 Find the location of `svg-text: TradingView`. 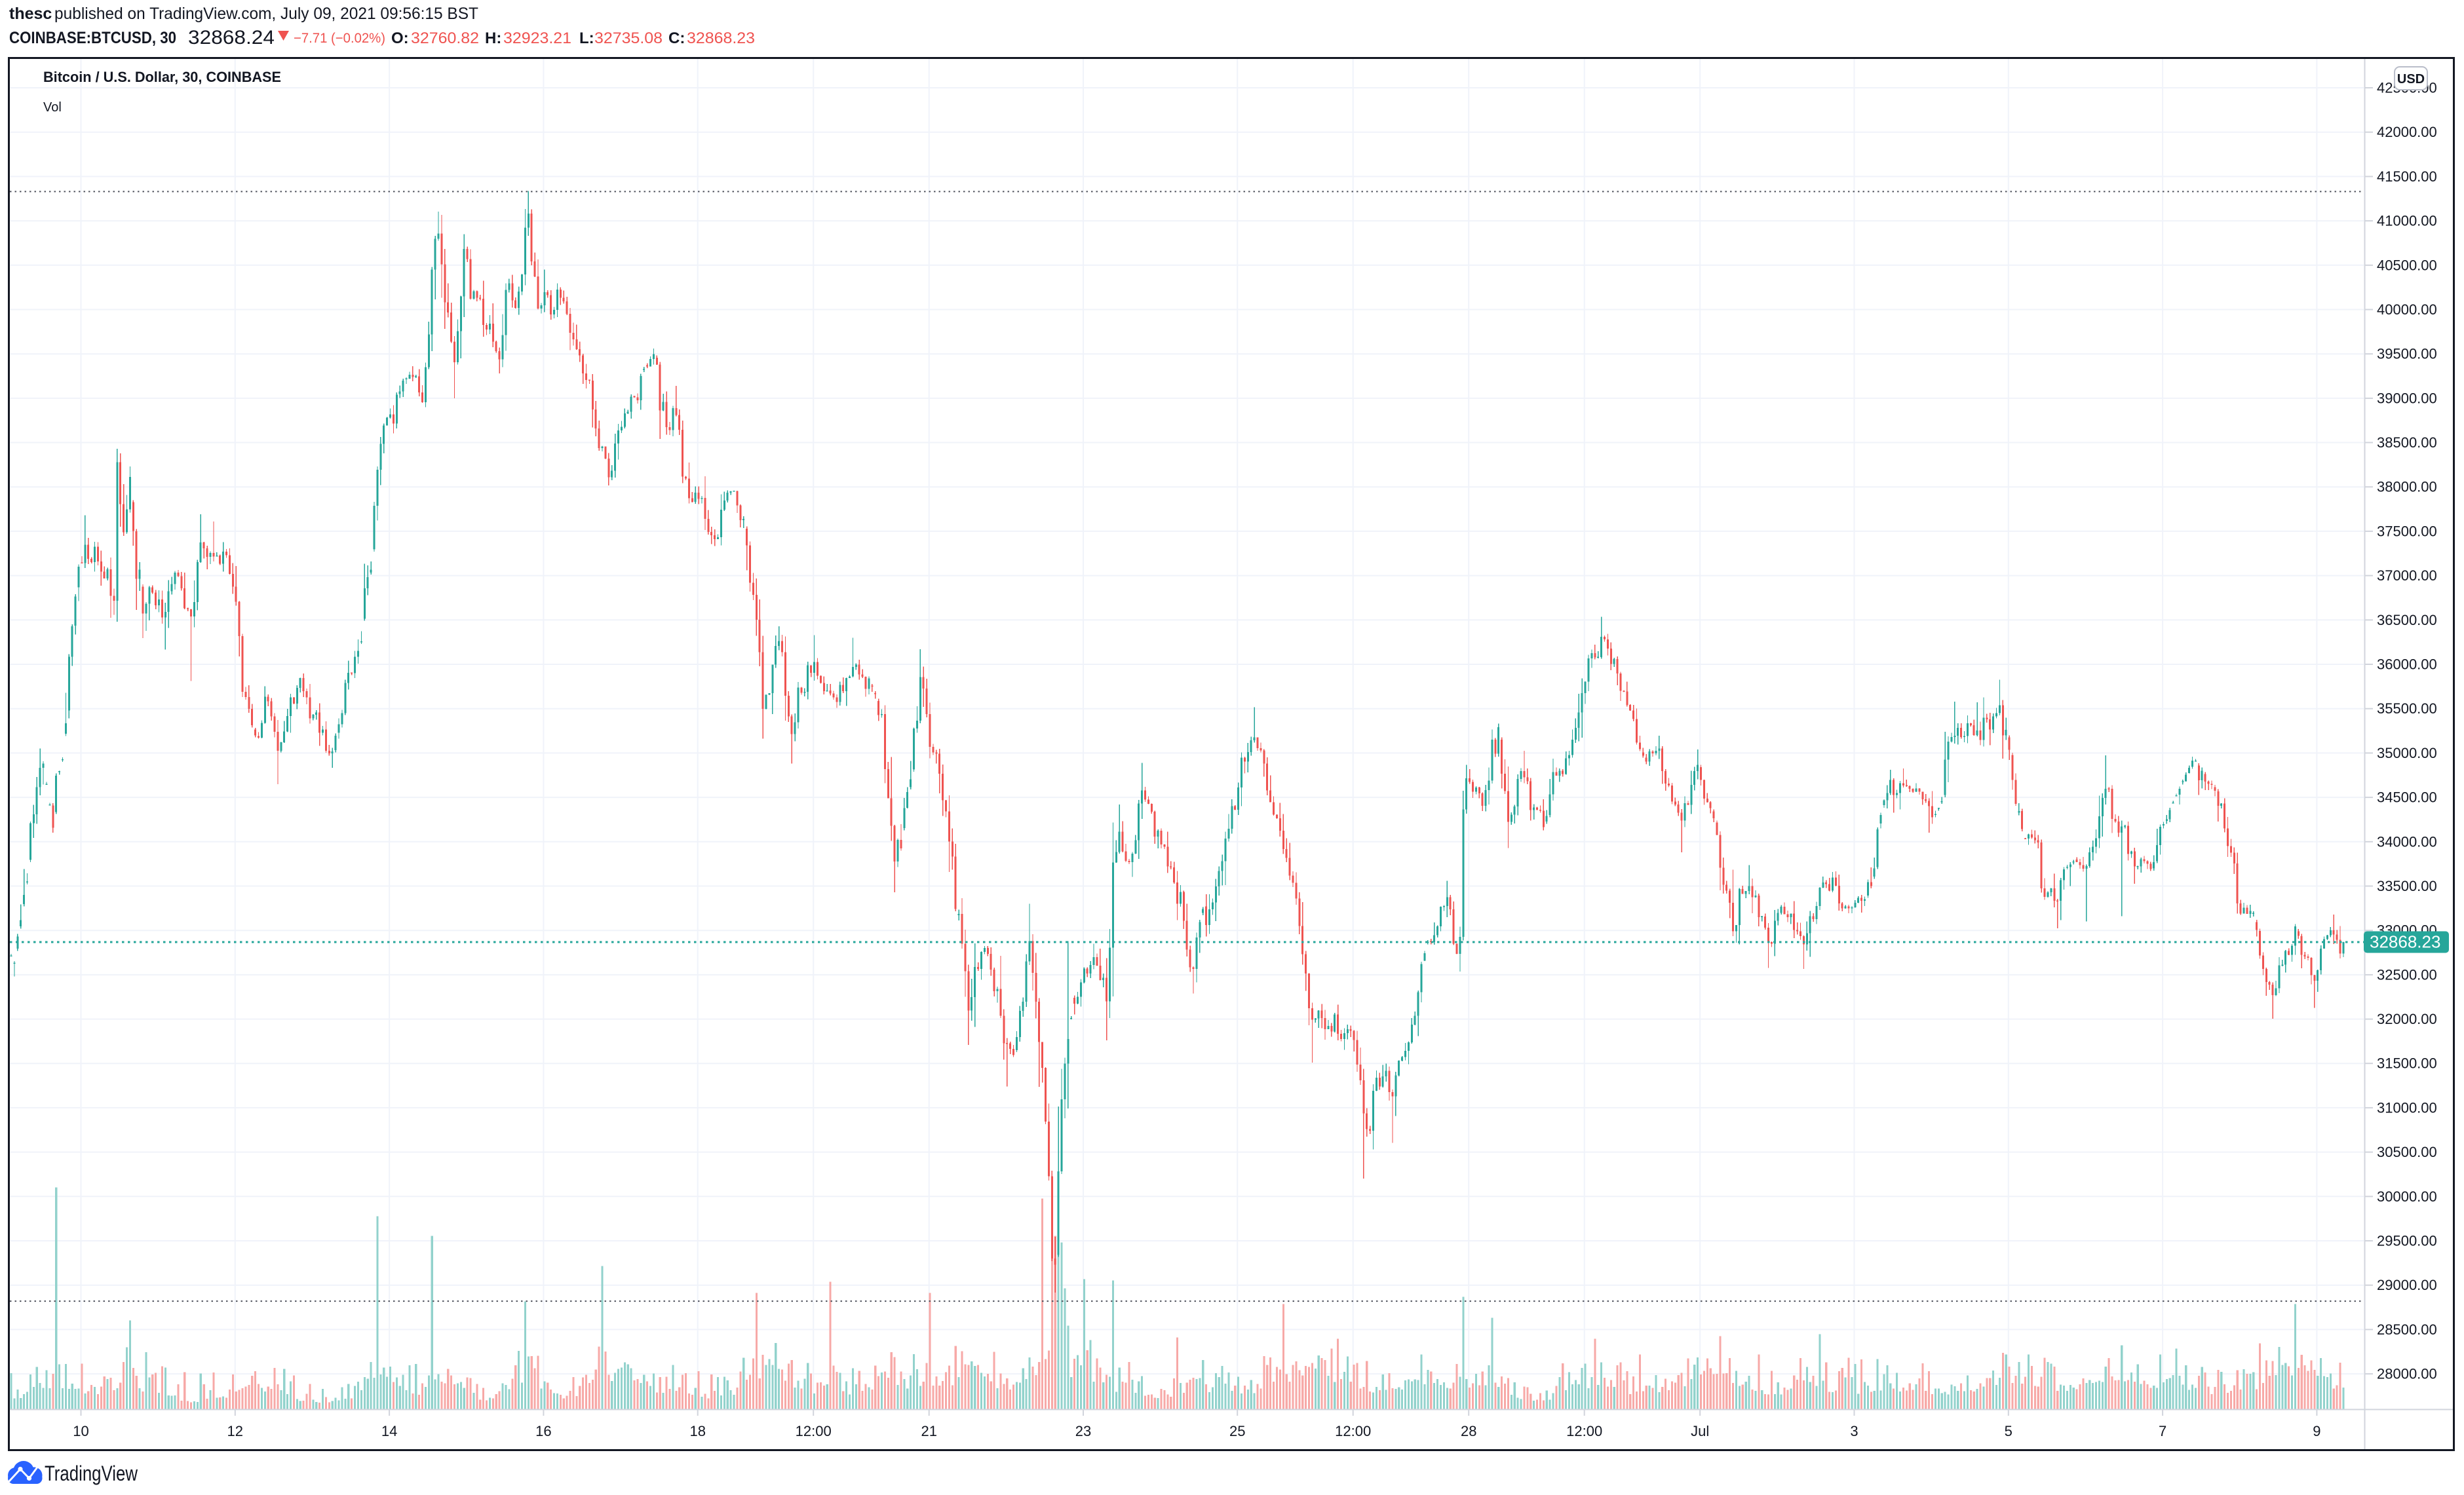

svg-text: TradingView is located at coordinates (91, 1473).